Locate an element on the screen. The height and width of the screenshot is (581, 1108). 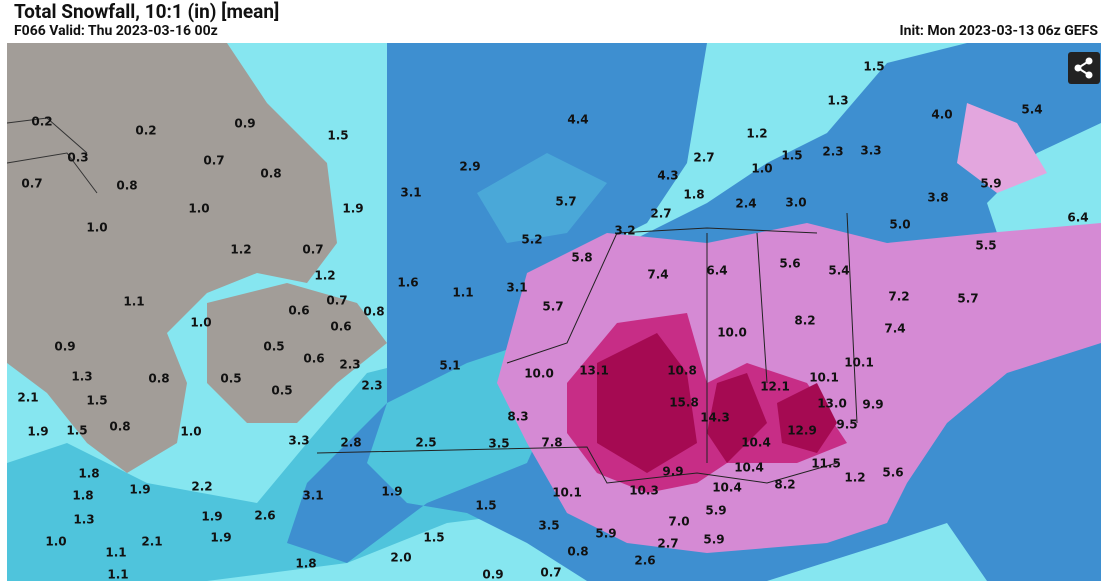
snow-amount-label: 4.3 is located at coordinates (667, 176).